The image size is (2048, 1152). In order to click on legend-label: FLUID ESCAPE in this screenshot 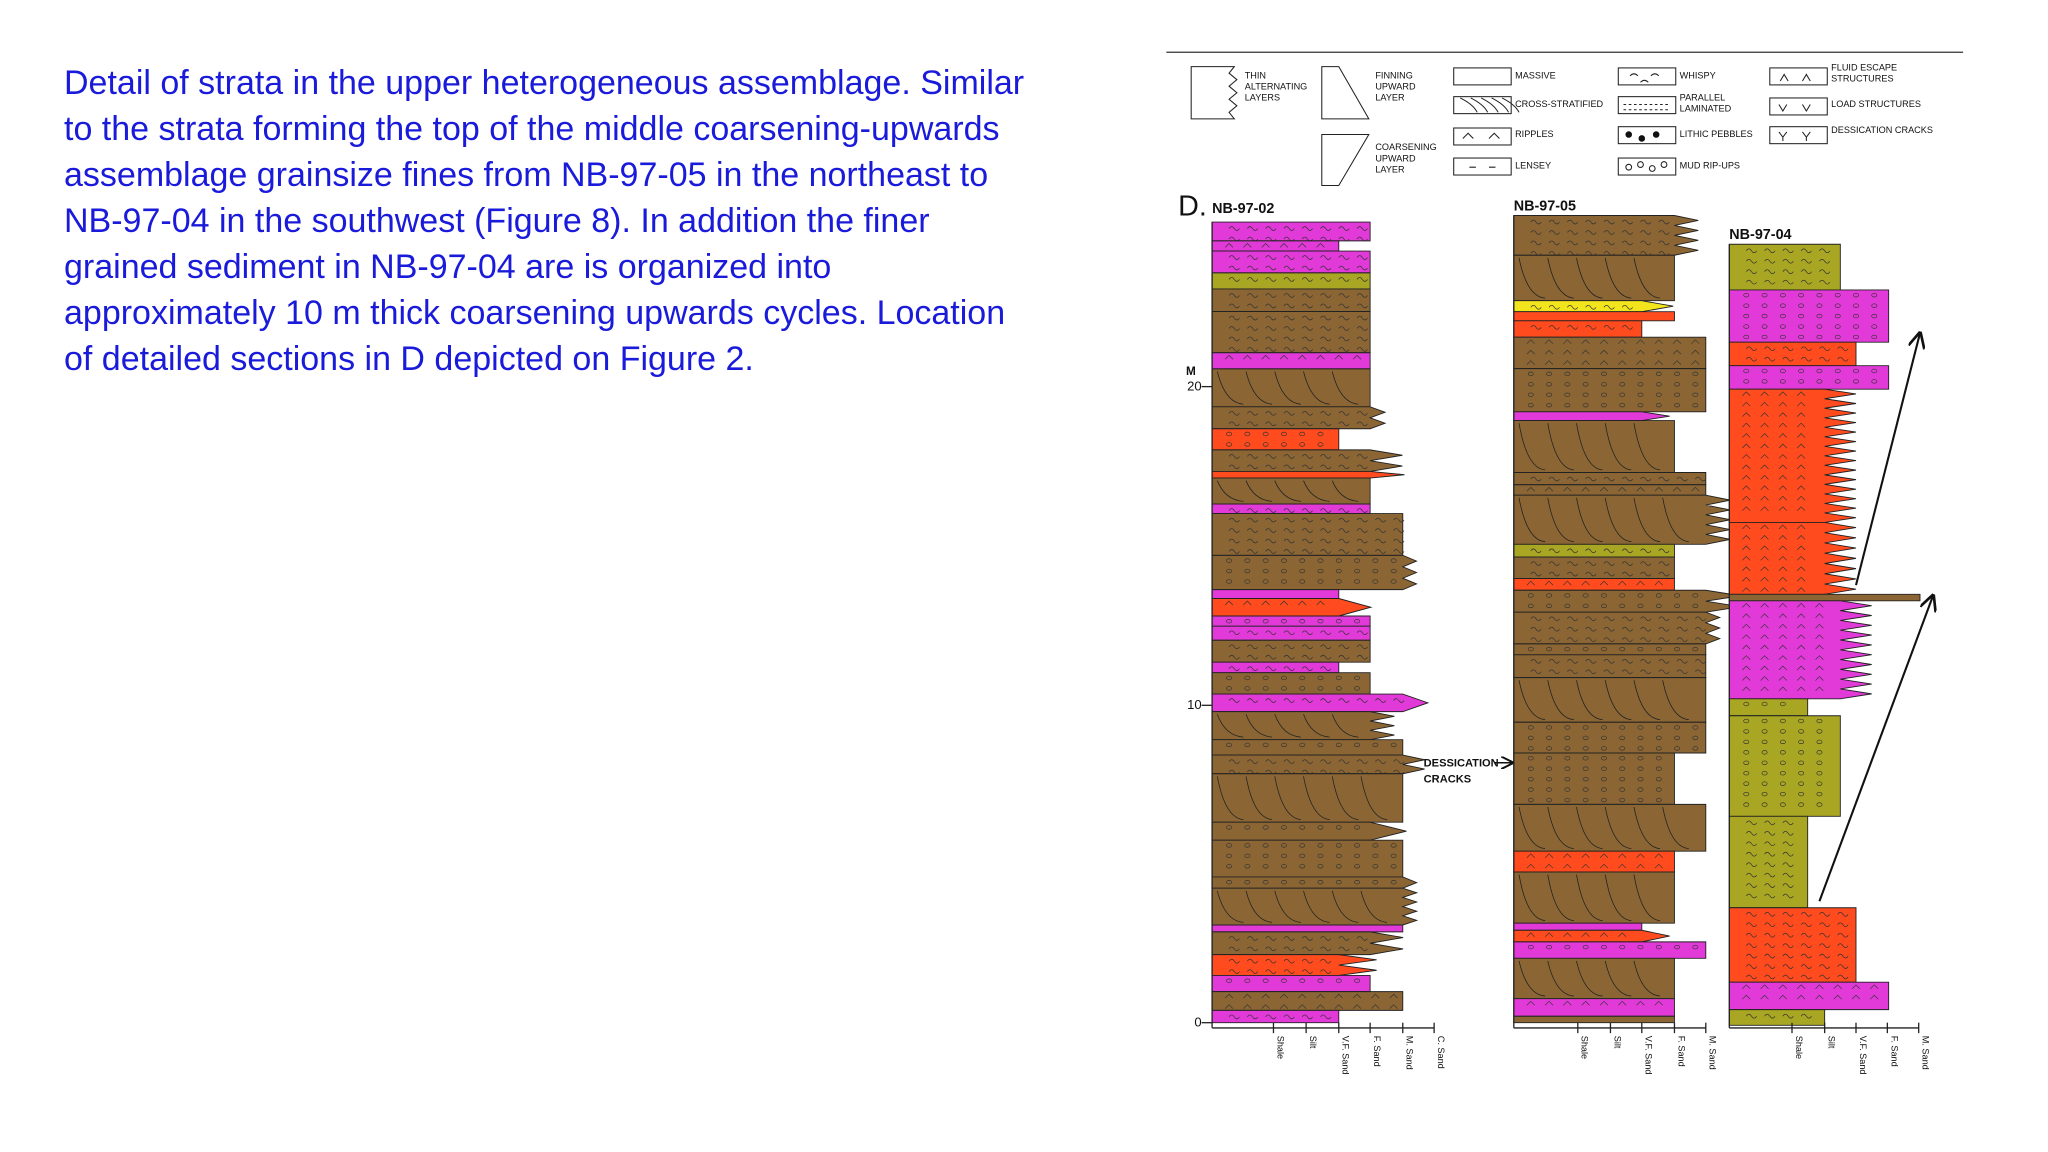, I will do `click(1864, 68)`.